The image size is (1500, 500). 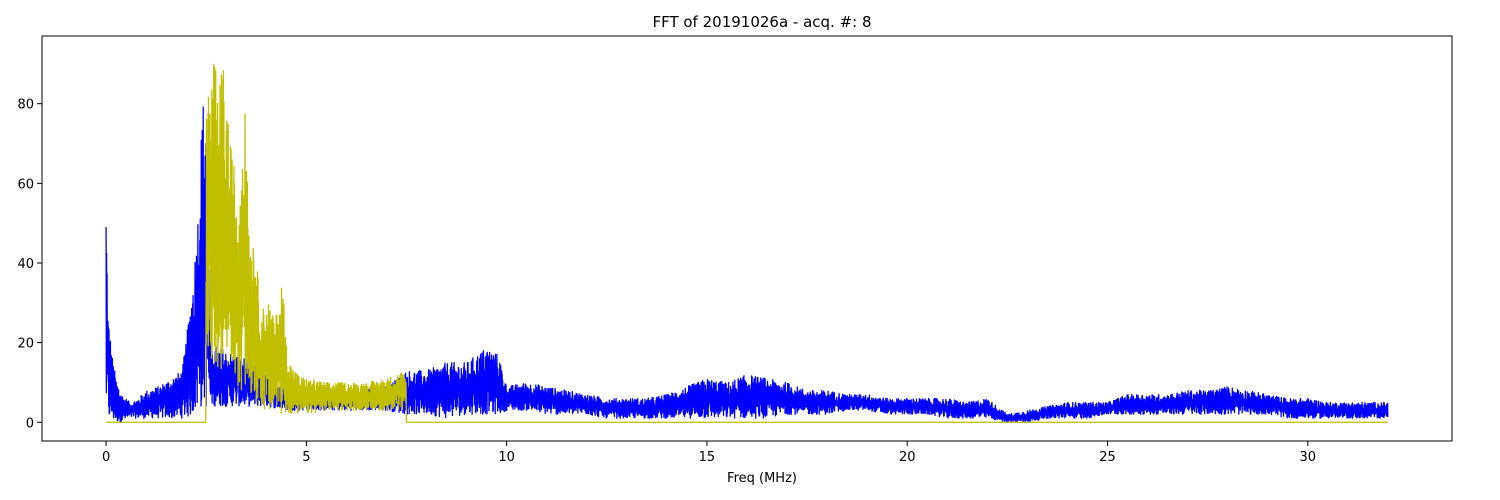 I want to click on y-tick-label: 60, so click(x=25, y=184).